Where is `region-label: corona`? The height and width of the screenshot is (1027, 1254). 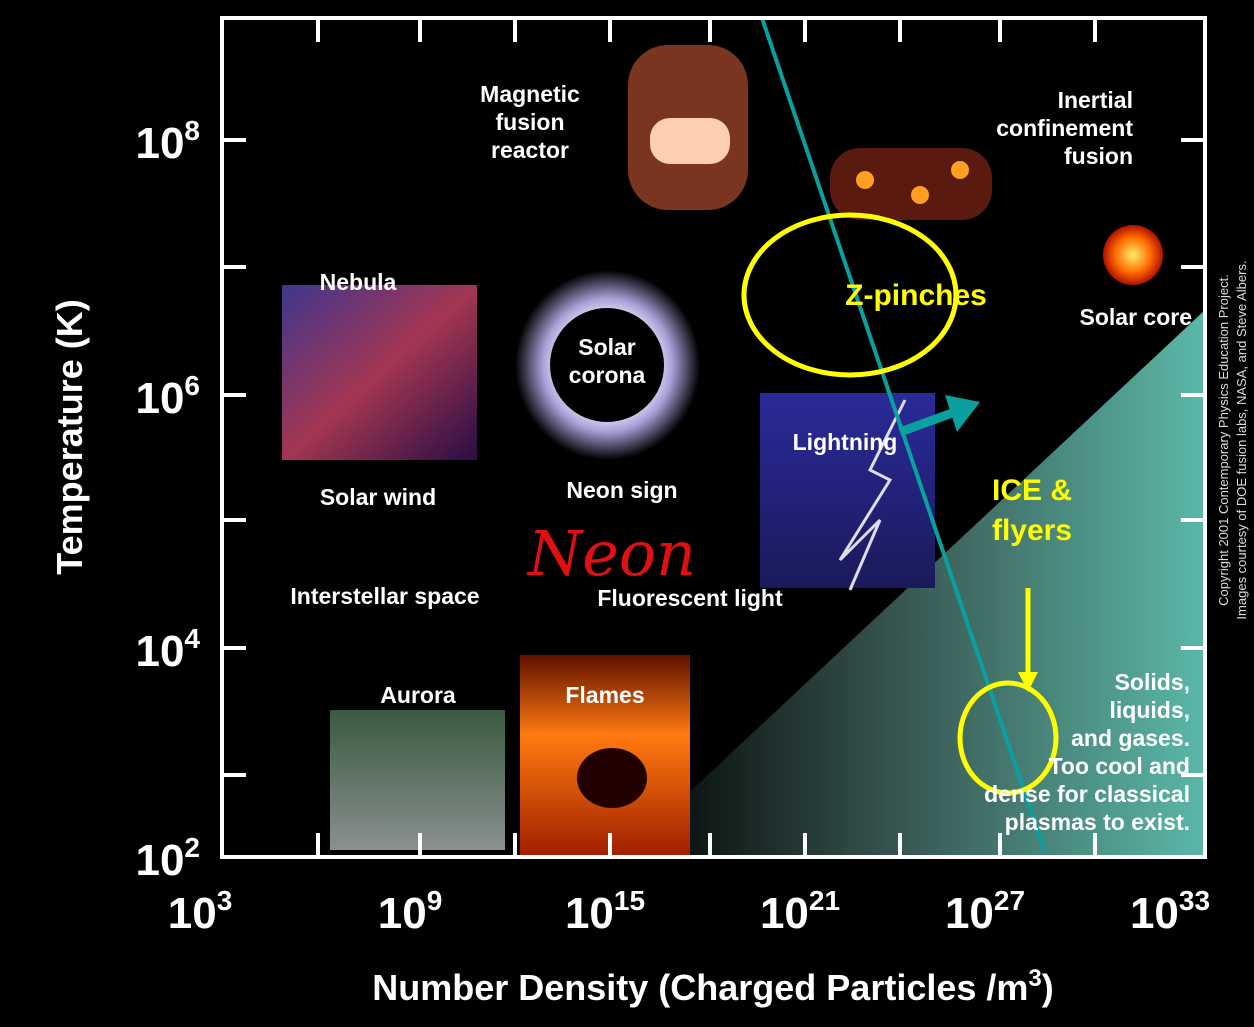 region-label: corona is located at coordinates (607, 375).